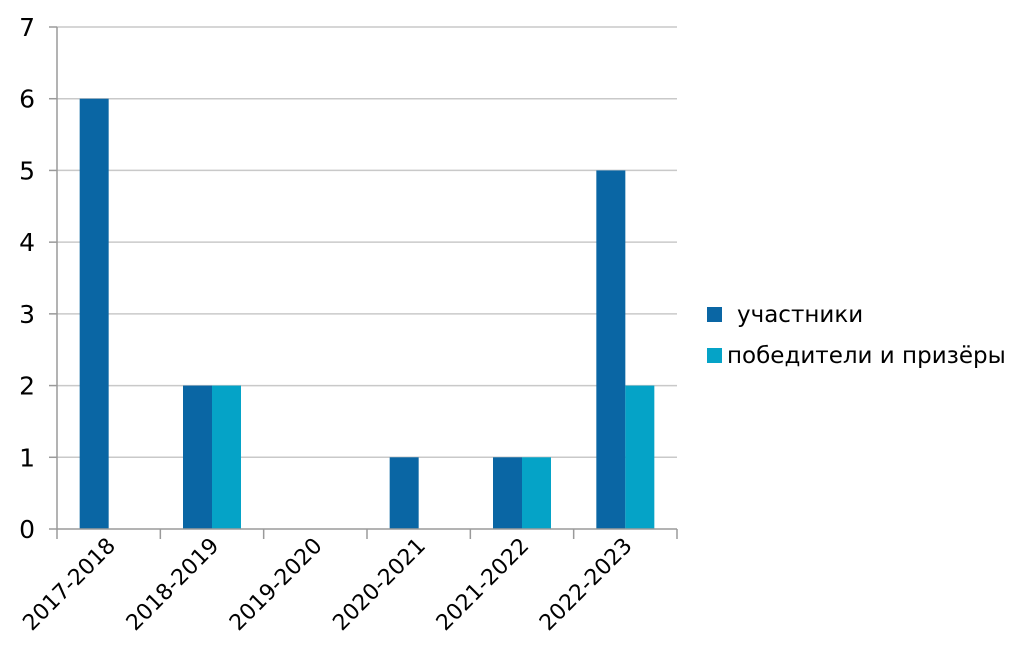 This screenshot has height=655, width=1035. What do you see at coordinates (27, 457) in the screenshot?
I see `y-tick-label: 1` at bounding box center [27, 457].